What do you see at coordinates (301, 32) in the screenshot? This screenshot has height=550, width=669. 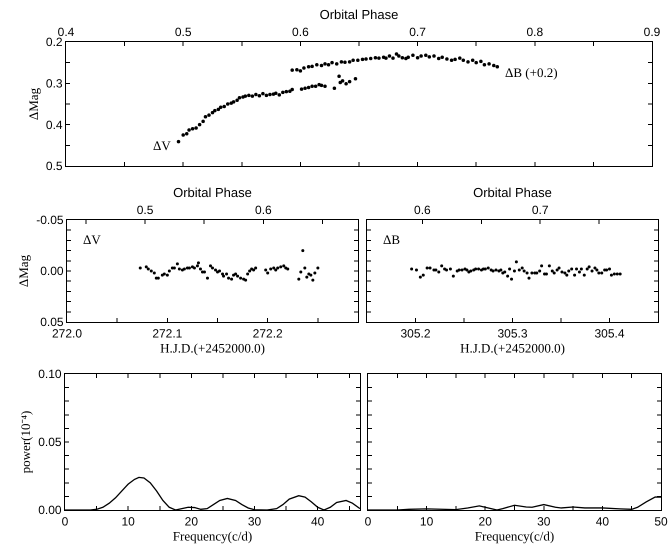 I see `x-tick-label: 0.6` at bounding box center [301, 32].